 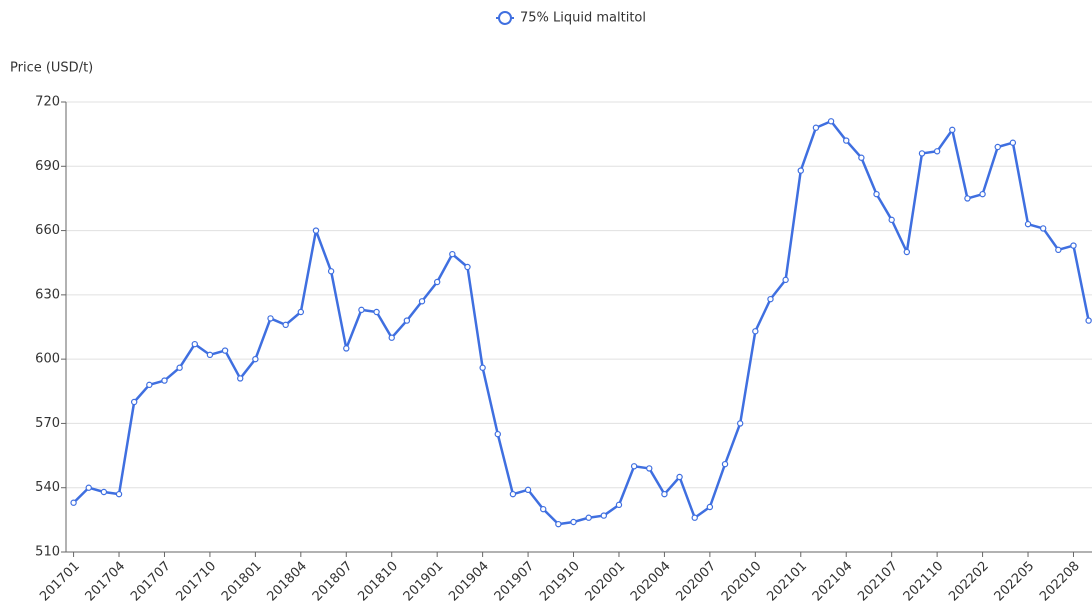 What do you see at coordinates (969, 582) in the screenshot?
I see `x-tick-label: 202202` at bounding box center [969, 582].